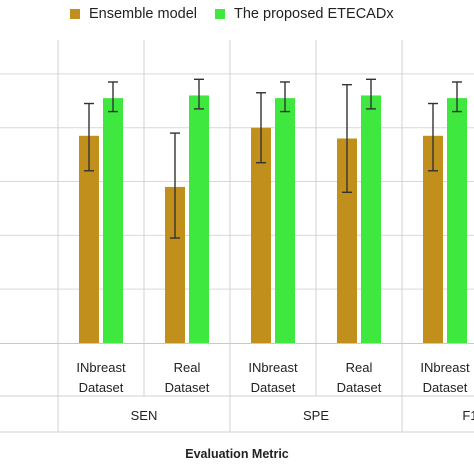 The width and height of the screenshot is (474, 474). I want to click on group-label: SPE, so click(316, 415).